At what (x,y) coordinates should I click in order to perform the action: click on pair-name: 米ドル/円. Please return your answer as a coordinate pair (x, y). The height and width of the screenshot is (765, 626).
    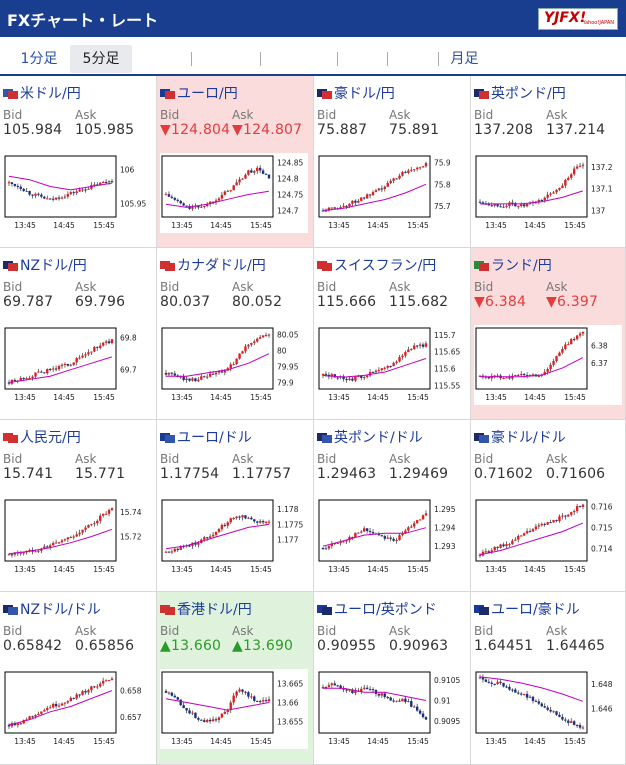
    Looking at the image, I should click on (50, 94).